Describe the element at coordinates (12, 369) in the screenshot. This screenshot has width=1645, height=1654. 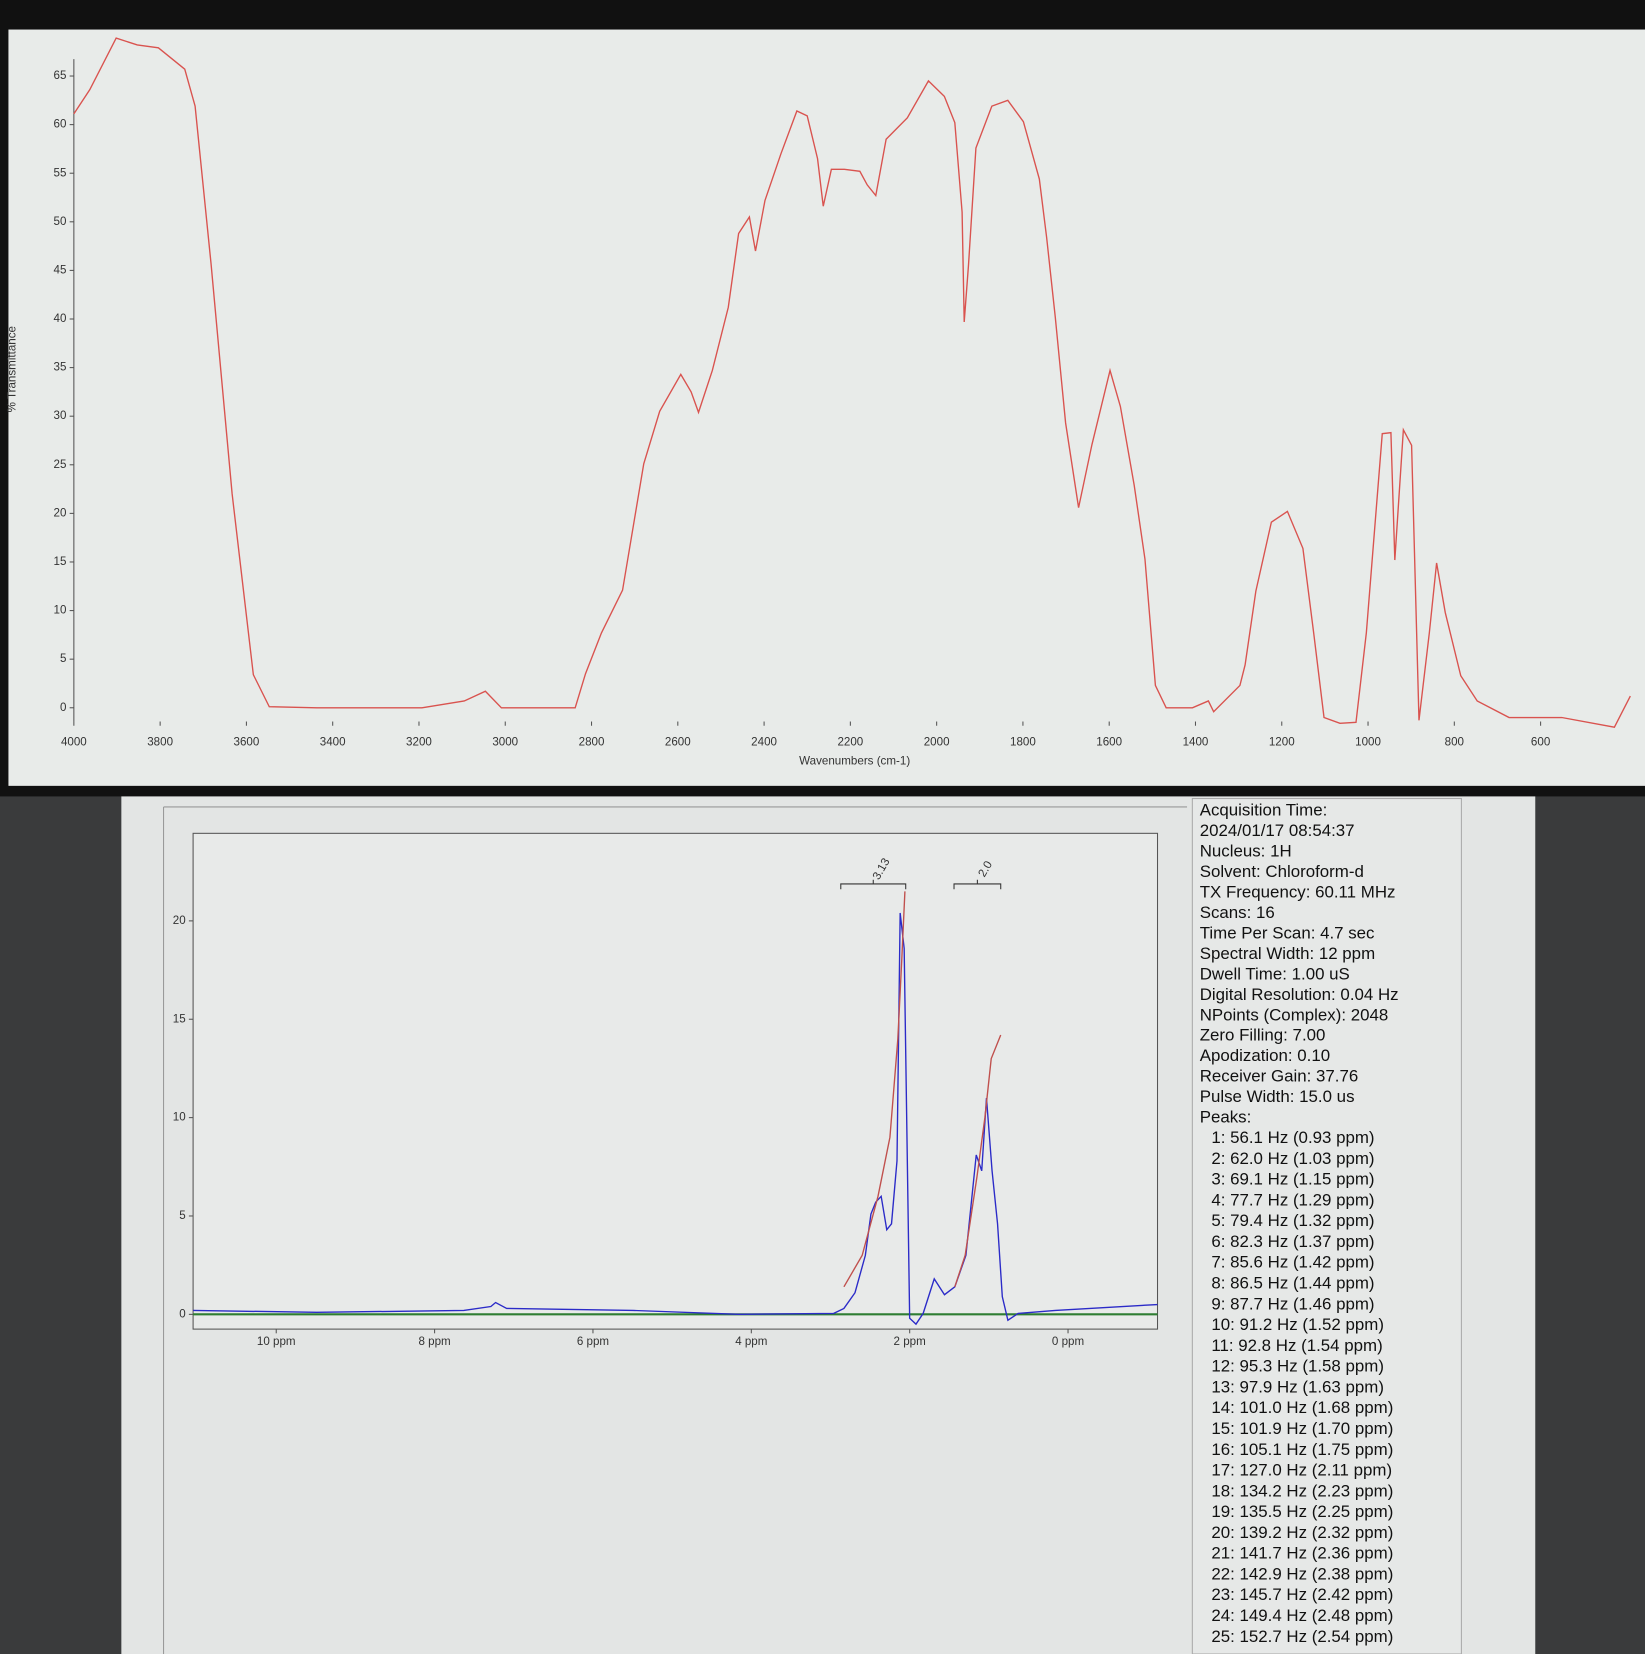
I see `y-axis-label: % Transmittance` at that location.